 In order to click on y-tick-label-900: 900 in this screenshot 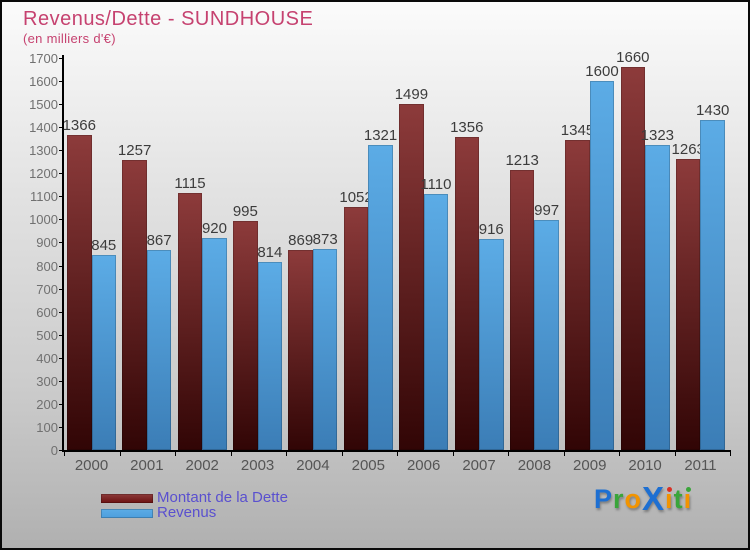, I will do `click(47, 243)`.